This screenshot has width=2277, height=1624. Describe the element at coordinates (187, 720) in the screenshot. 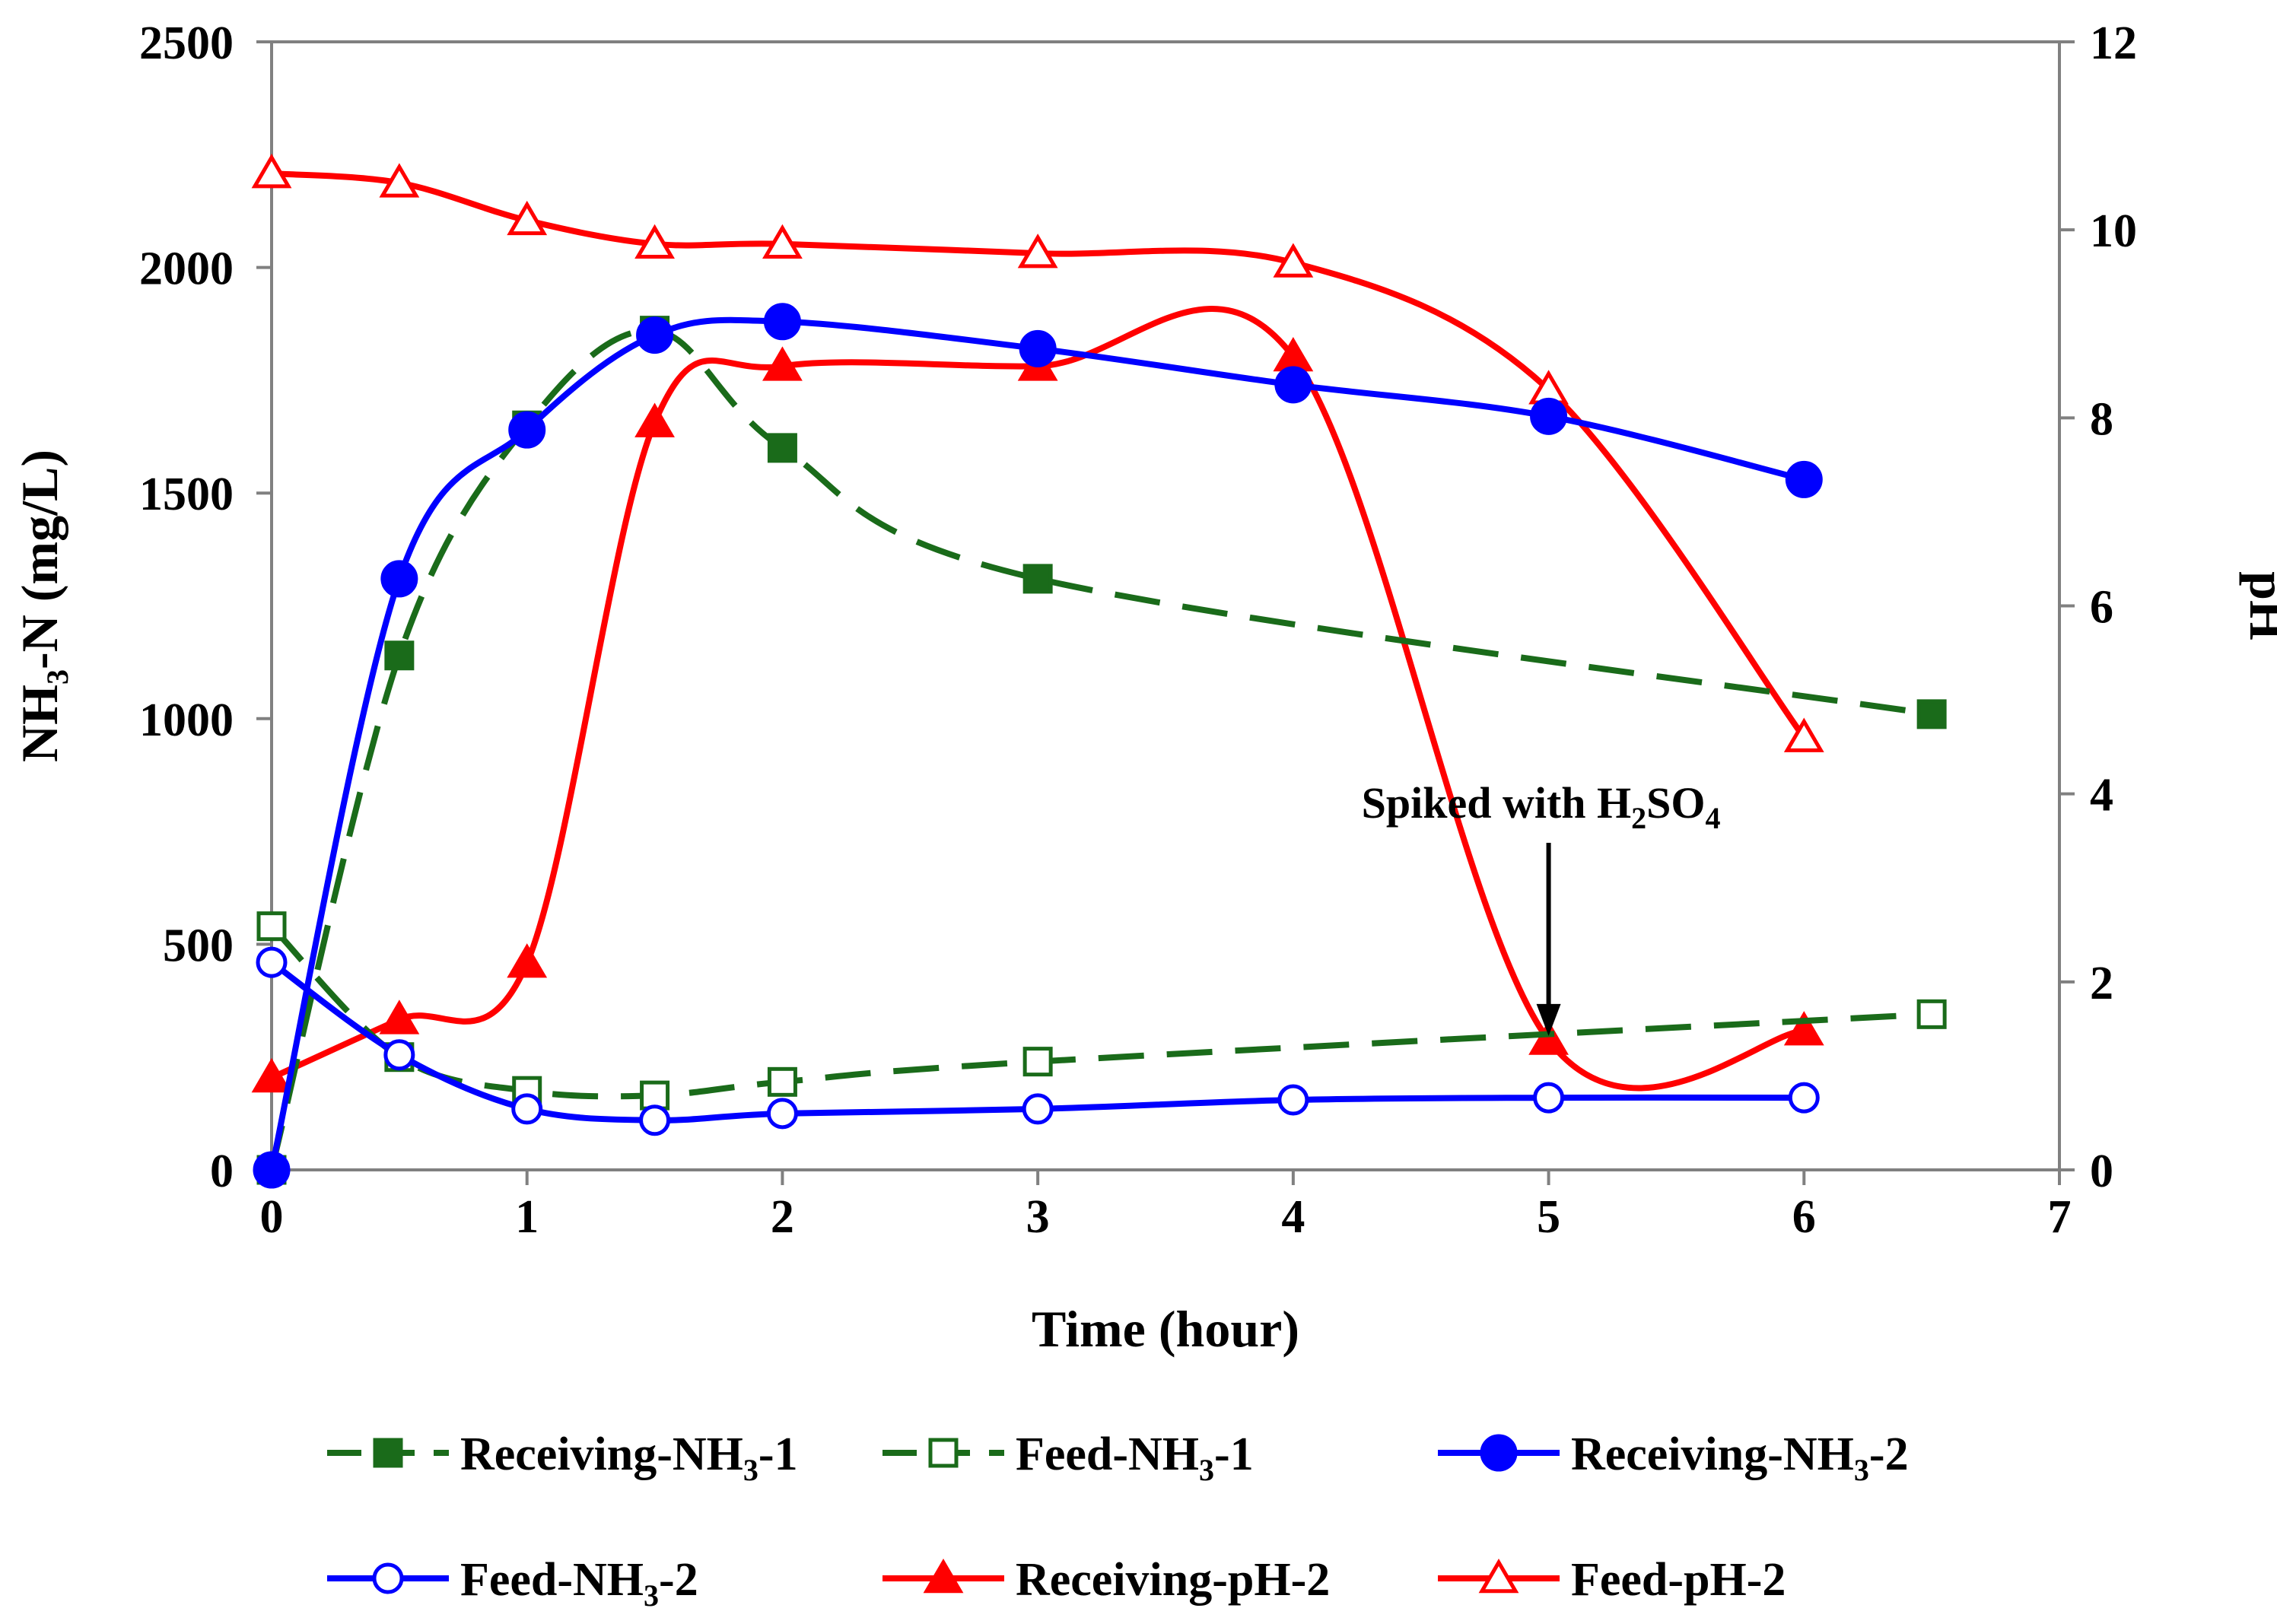

I see `y-tick-label: 1000` at that location.